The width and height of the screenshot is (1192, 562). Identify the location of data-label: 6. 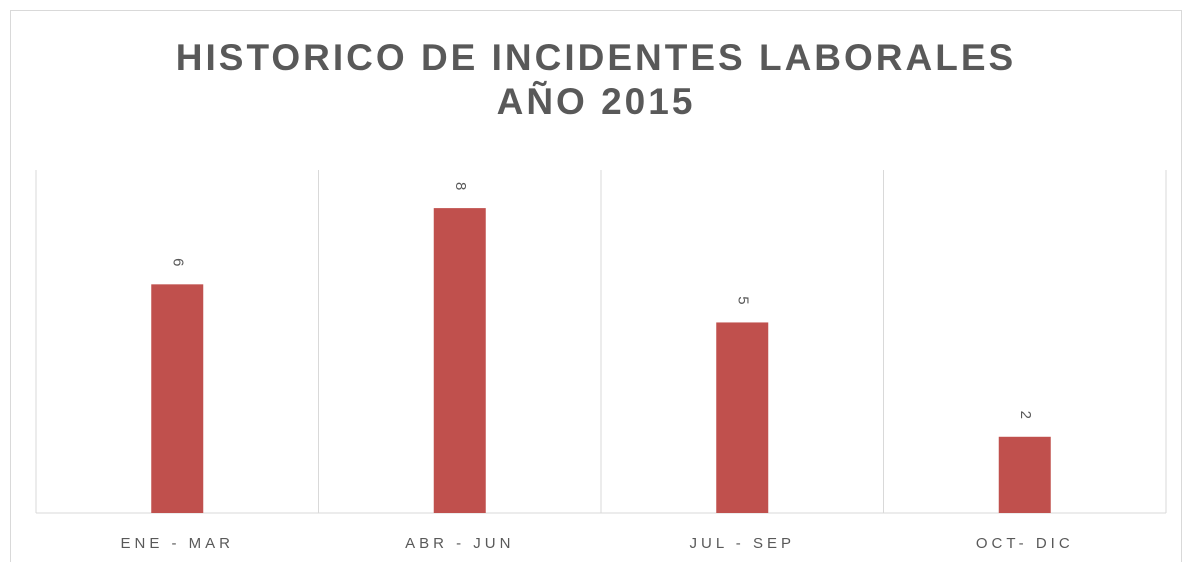
(177, 262).